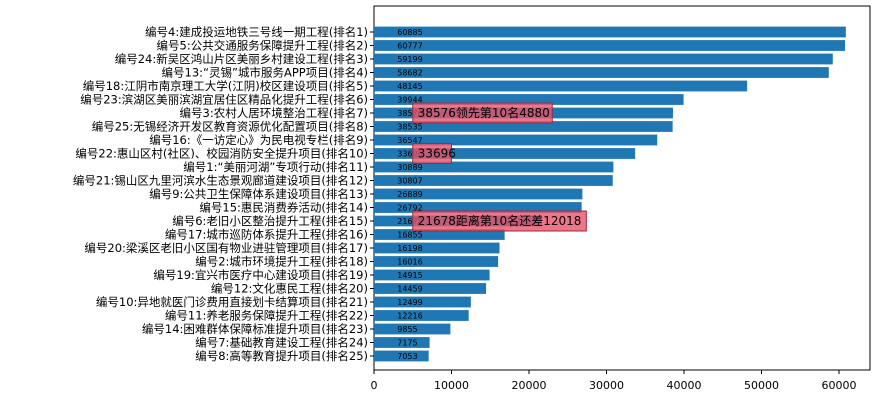 Image resolution: width=879 pixels, height=411 pixels. I want to click on category-label-24: 编号7:基础教育建设工程(排名24), so click(281, 343).